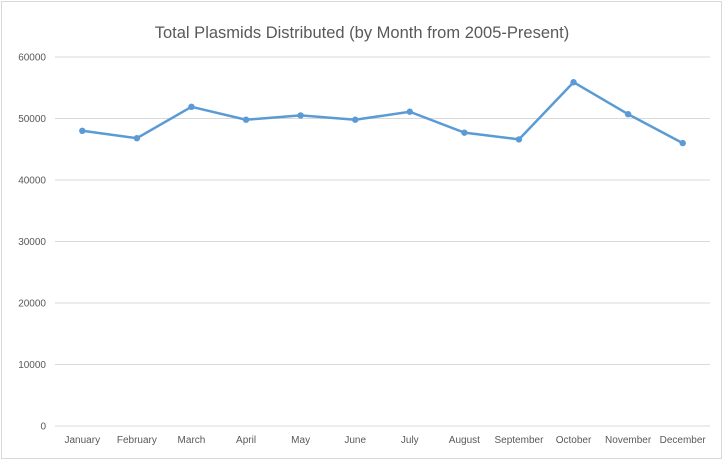  I want to click on y-tick-label: 50000, so click(32, 119).